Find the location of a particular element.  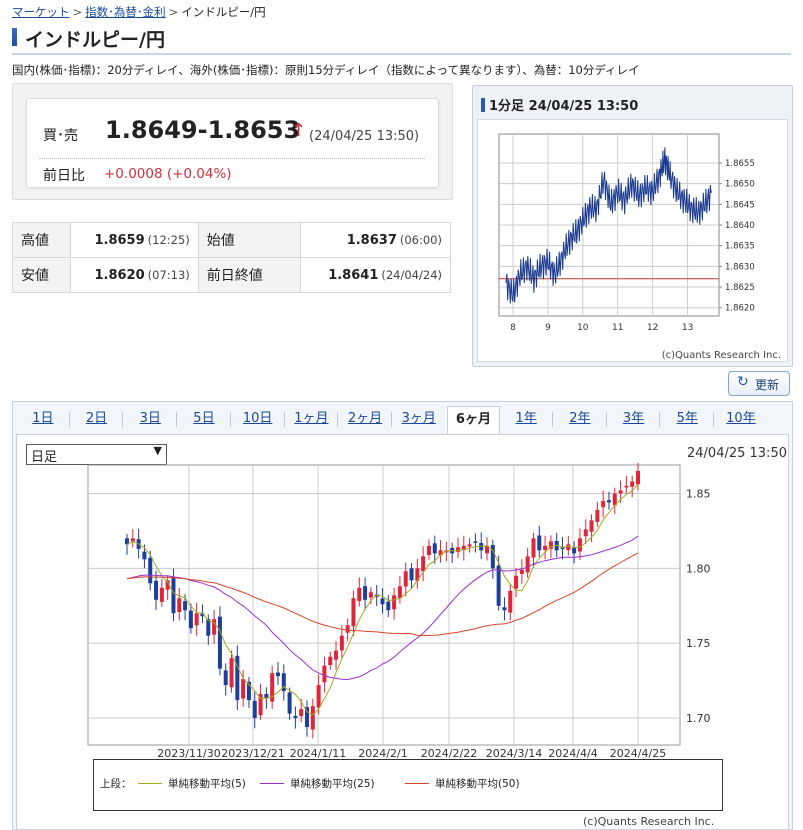

prev-close-value: 1.8641 is located at coordinates (353, 275).